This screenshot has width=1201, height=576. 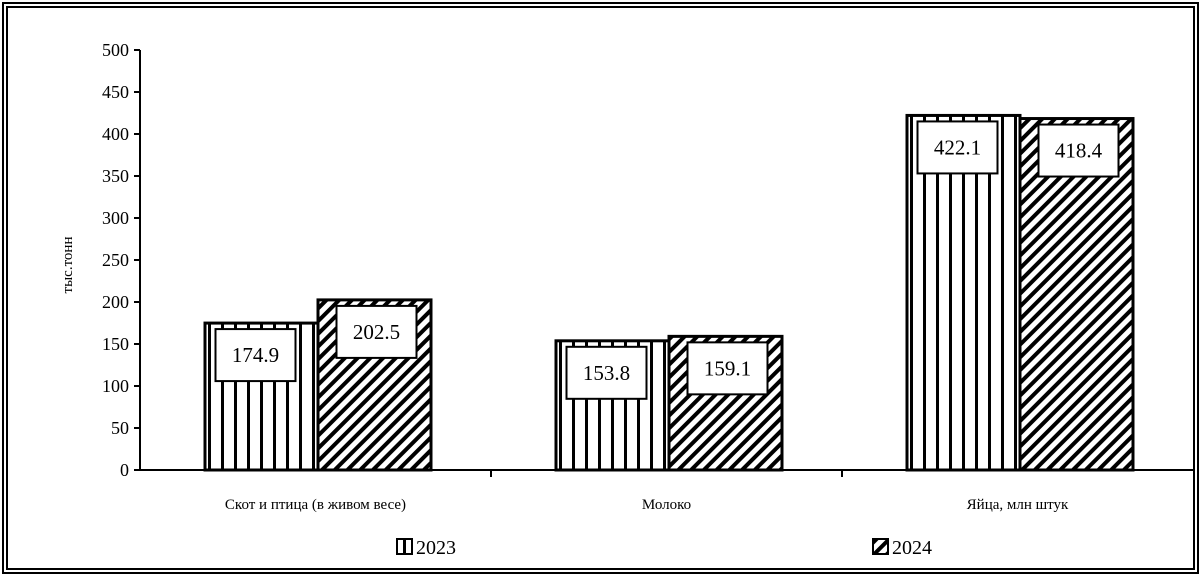 I want to click on data-label: 418.4, so click(x=1079, y=151).